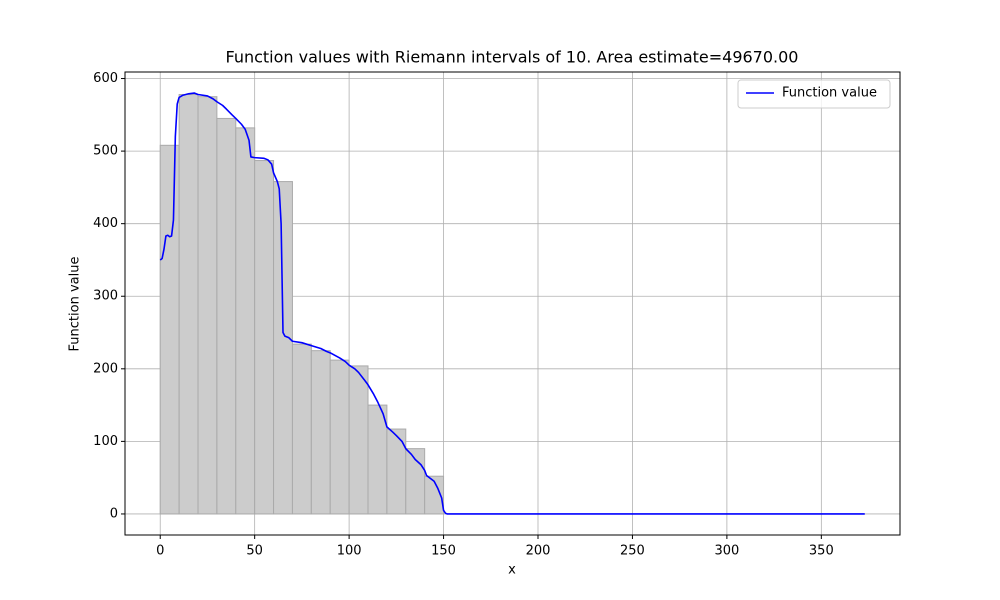  I want to click on legend-label: Function value, so click(829, 93).